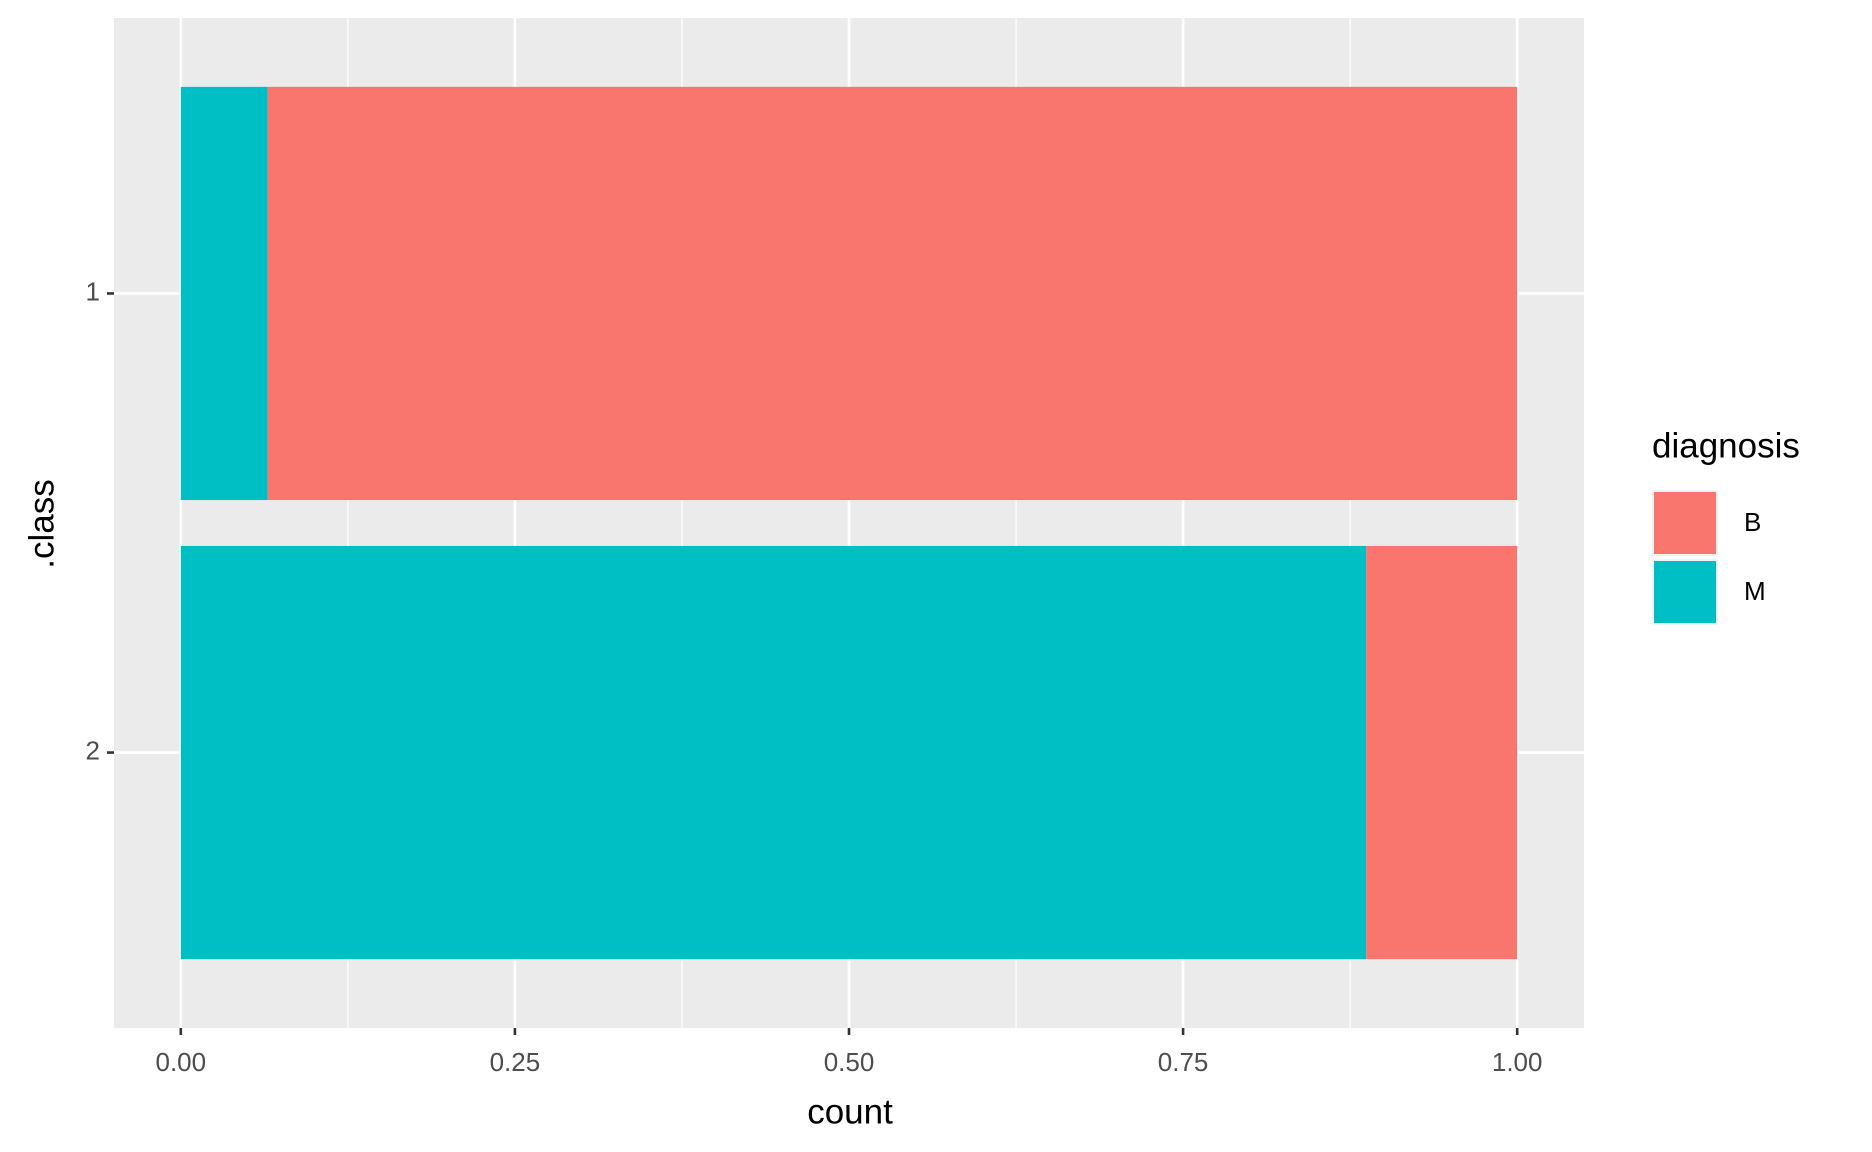 The height and width of the screenshot is (1152, 1872). What do you see at coordinates (1183, 1062) in the screenshot?
I see `x-tick-label: 0.75` at bounding box center [1183, 1062].